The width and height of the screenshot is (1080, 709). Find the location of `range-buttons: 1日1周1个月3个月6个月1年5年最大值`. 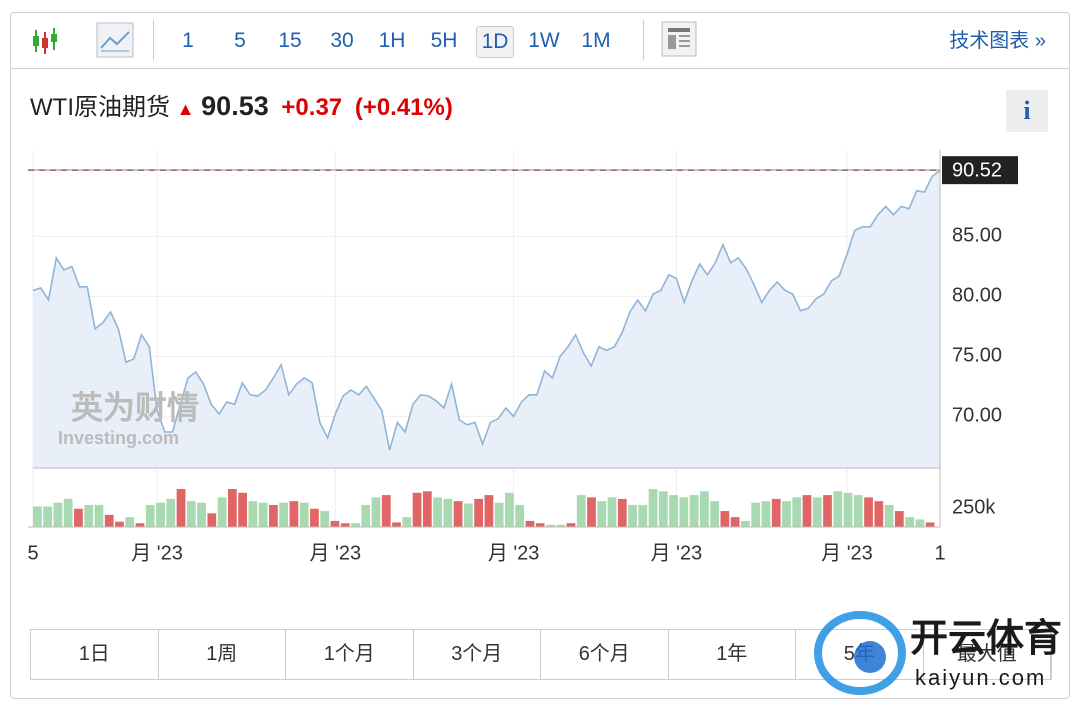

range-buttons: 1日1周1个月3个月6个月1年5年最大值 is located at coordinates (541, 654).